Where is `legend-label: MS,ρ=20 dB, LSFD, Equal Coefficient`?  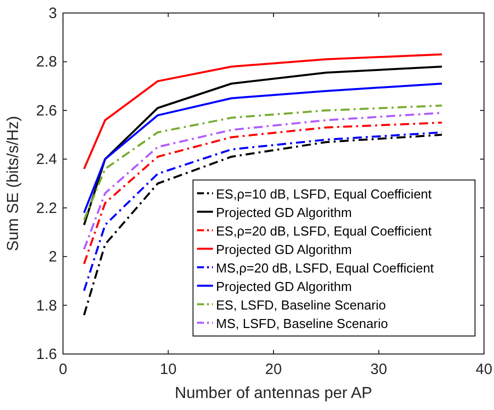
legend-label: MS,ρ=20 dB, LSFD, Equal Coefficient is located at coordinates (325, 268).